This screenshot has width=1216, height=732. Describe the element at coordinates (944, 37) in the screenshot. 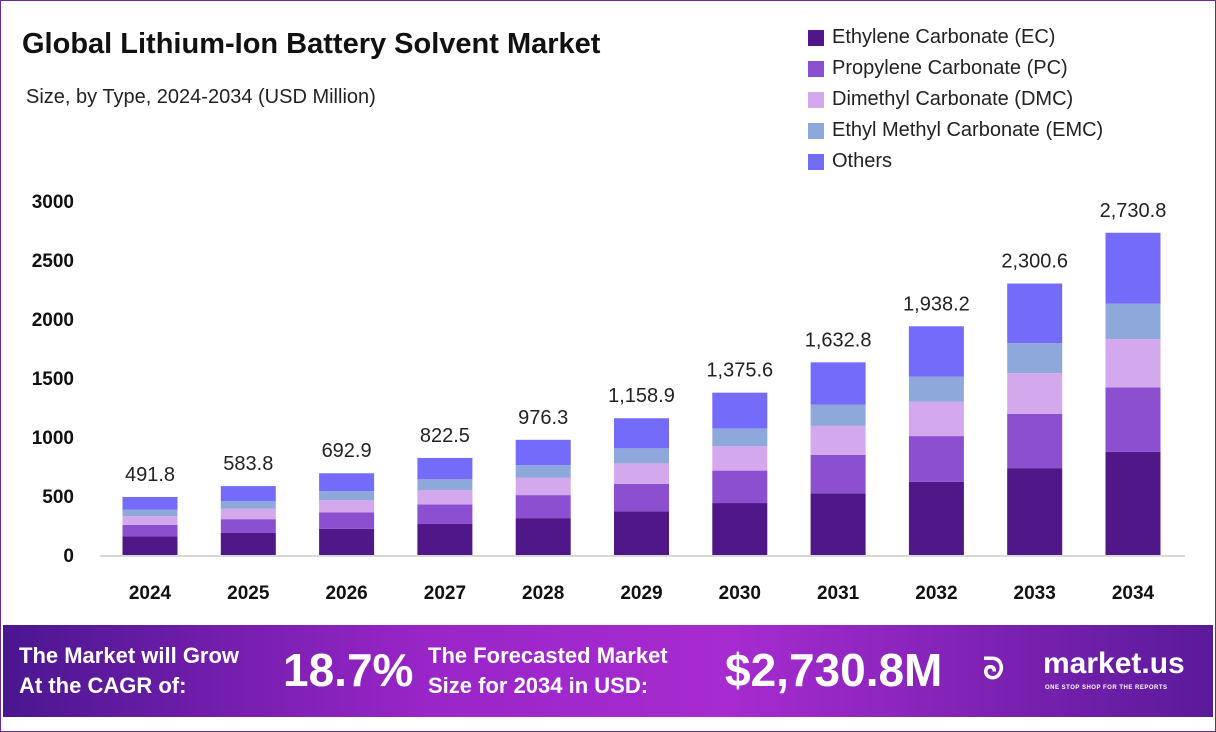

I see `legend-label: Ethylene Carbonate (EC)` at that location.